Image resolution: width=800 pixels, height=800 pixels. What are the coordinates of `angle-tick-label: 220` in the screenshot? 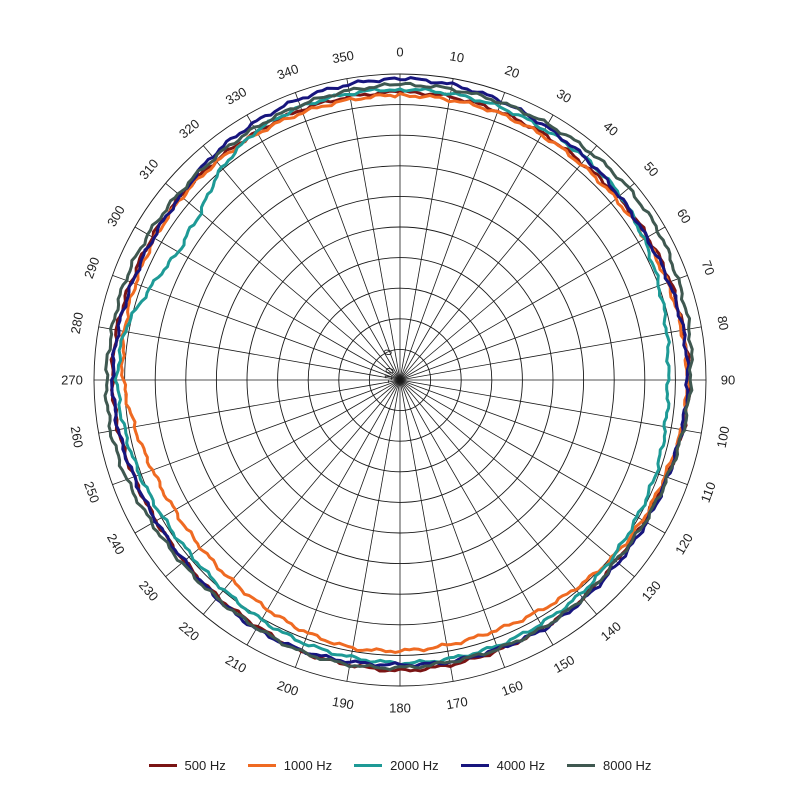 It's located at (189, 631).